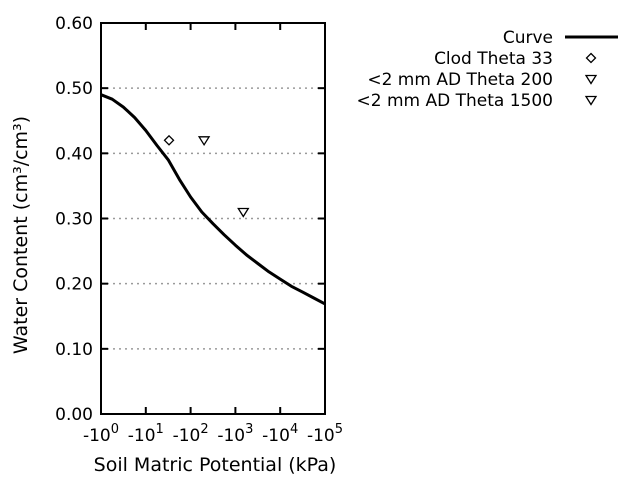  What do you see at coordinates (235, 434) in the screenshot?
I see `x-tick-label: -103` at bounding box center [235, 434].